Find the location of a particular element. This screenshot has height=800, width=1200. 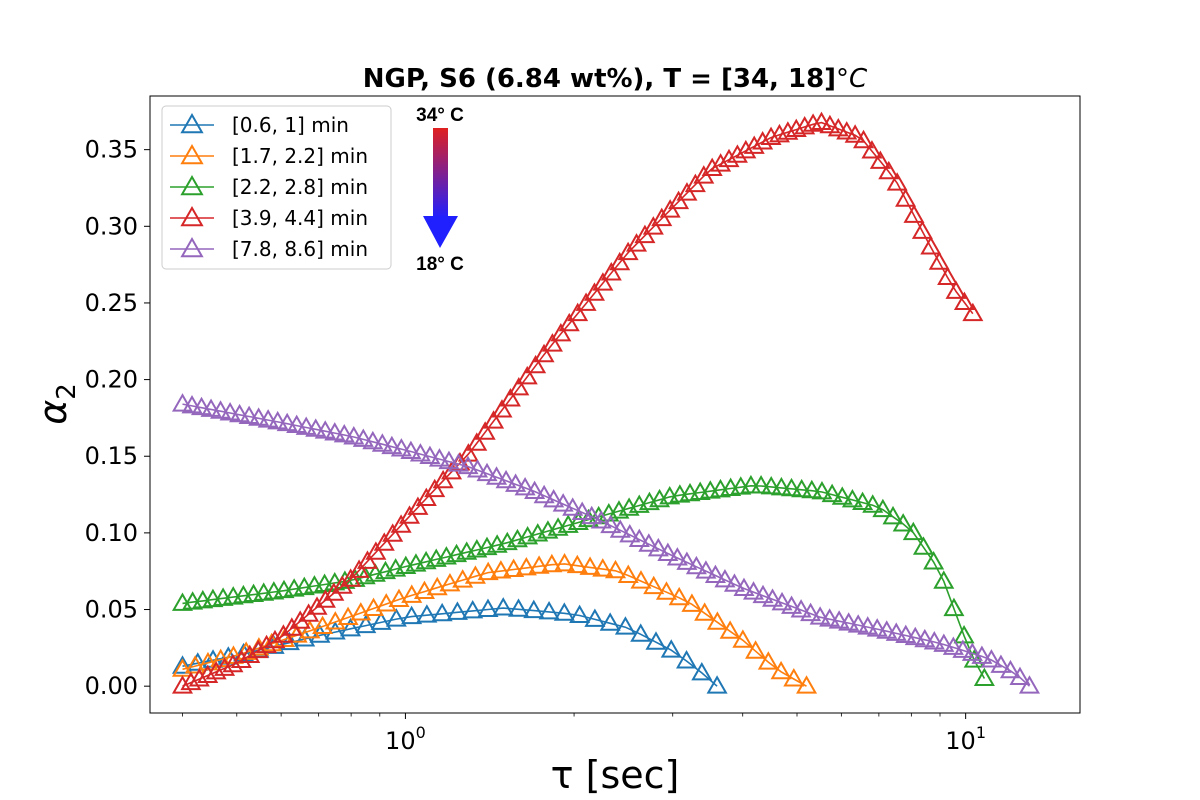

legend-entry: [2.2, 2.8] min is located at coordinates (269, 186).